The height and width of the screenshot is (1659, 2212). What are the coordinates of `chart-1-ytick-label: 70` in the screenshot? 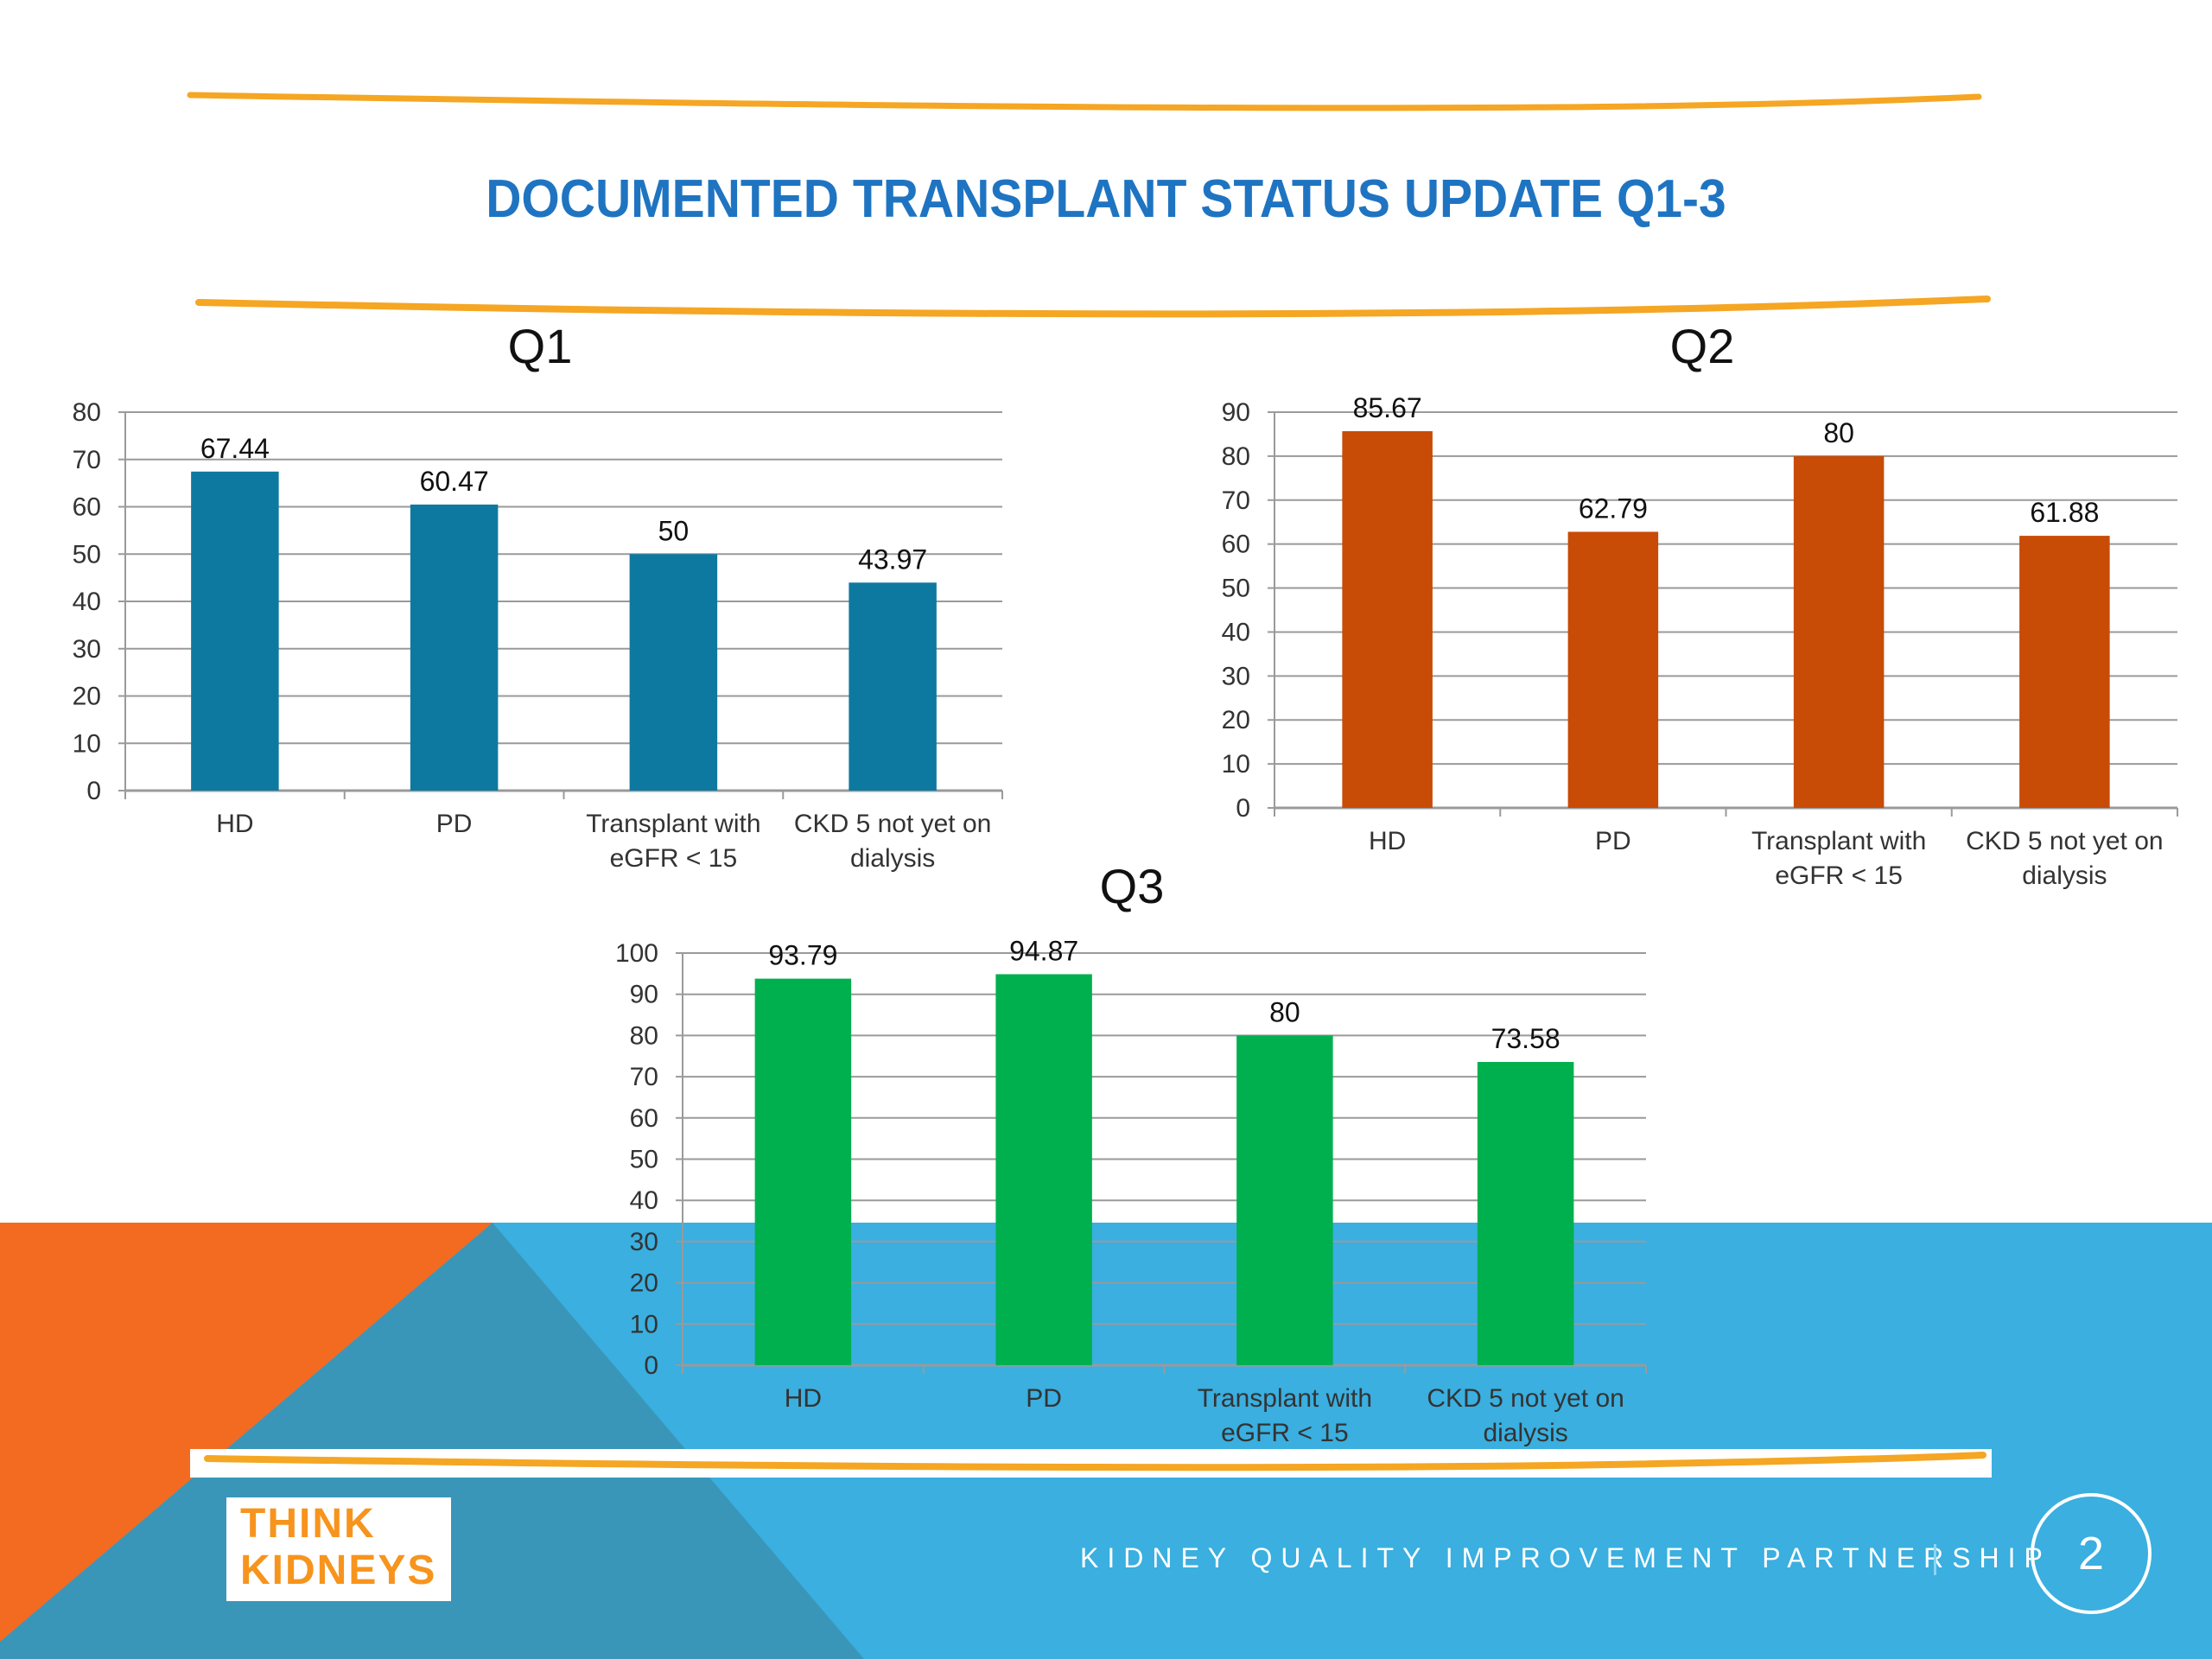 It's located at (87, 460).